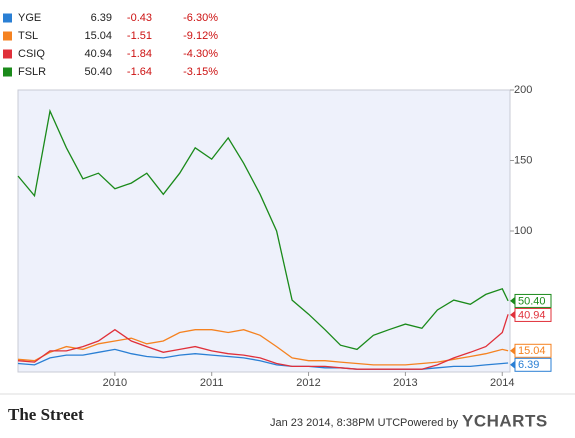 This screenshot has height=438, width=575. Describe the element at coordinates (502, 383) in the screenshot. I see `x-tick-label: 2014` at that location.